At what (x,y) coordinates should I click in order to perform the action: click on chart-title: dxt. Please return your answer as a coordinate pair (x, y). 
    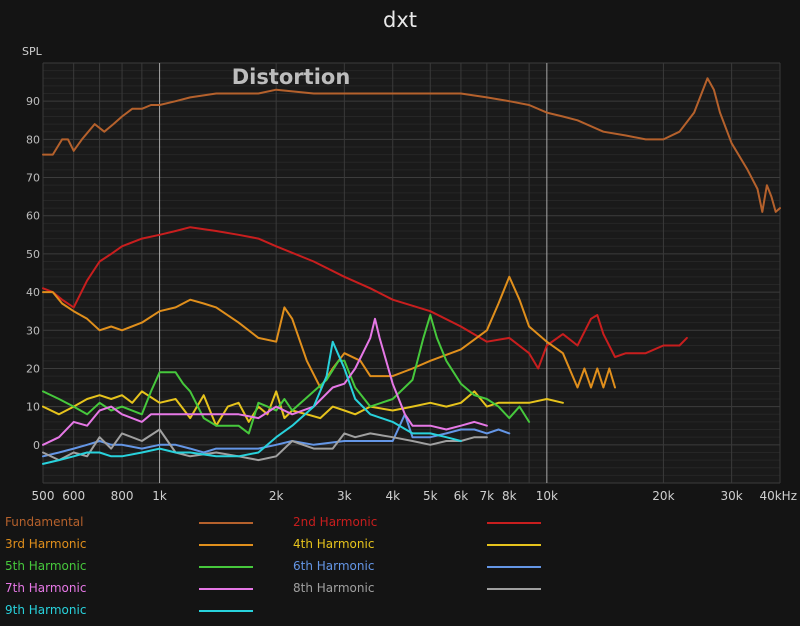
    Looking at the image, I should click on (400, 20).